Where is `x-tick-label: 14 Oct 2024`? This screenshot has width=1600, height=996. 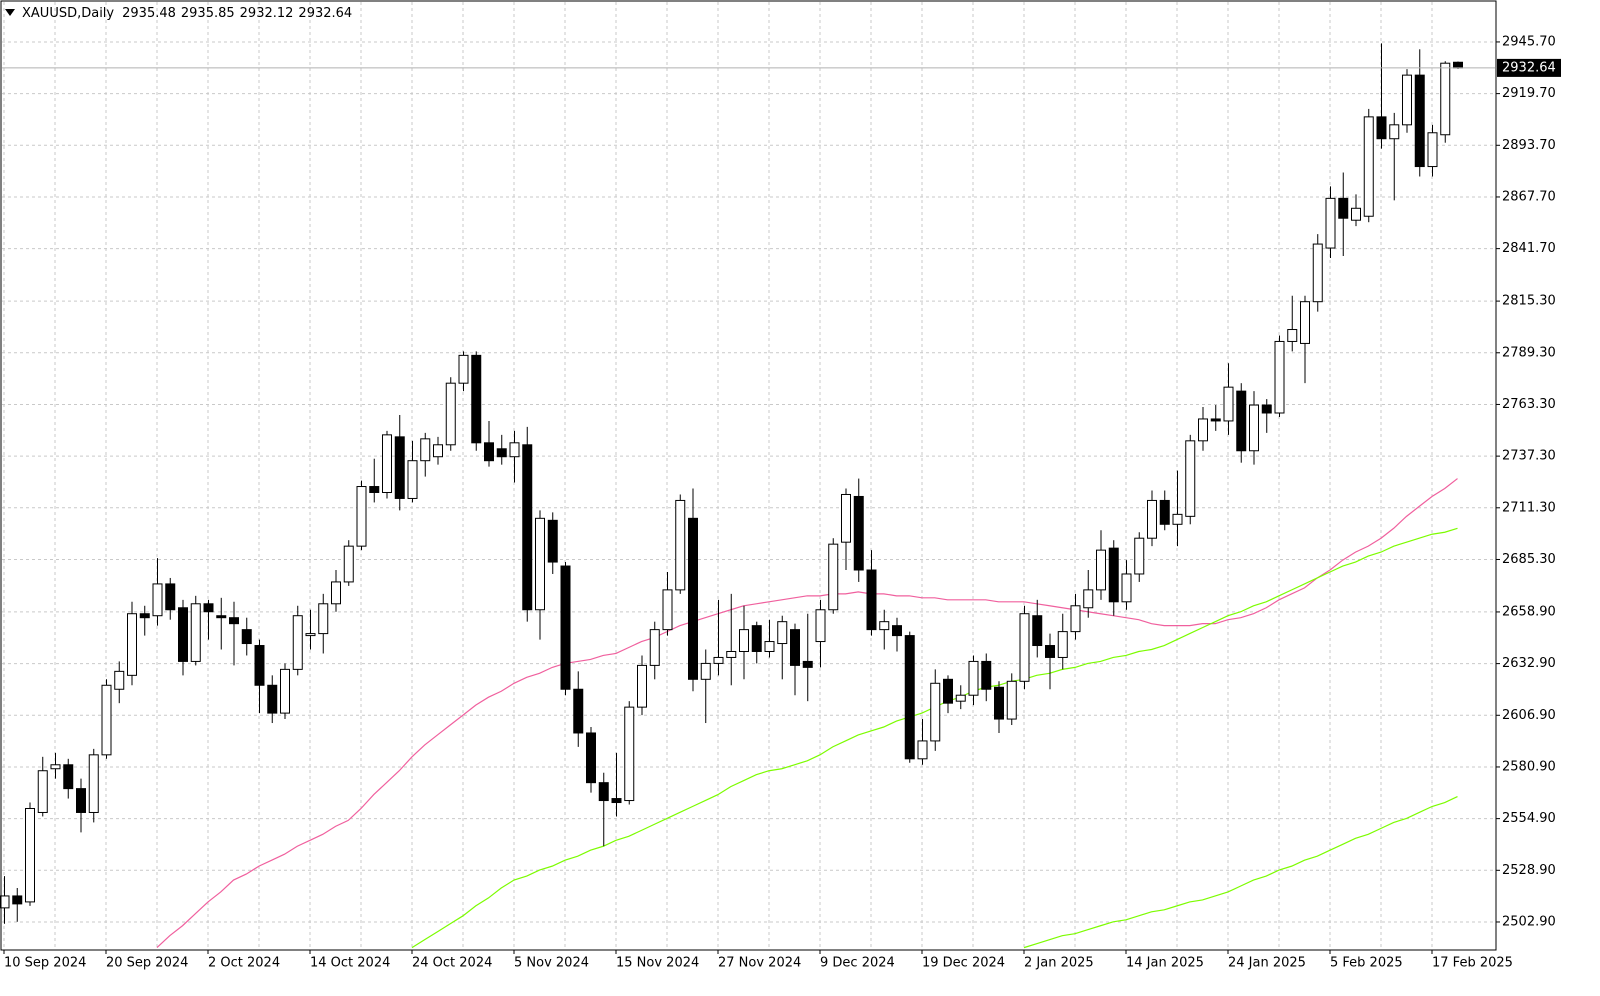 x-tick-label: 14 Oct 2024 is located at coordinates (350, 963).